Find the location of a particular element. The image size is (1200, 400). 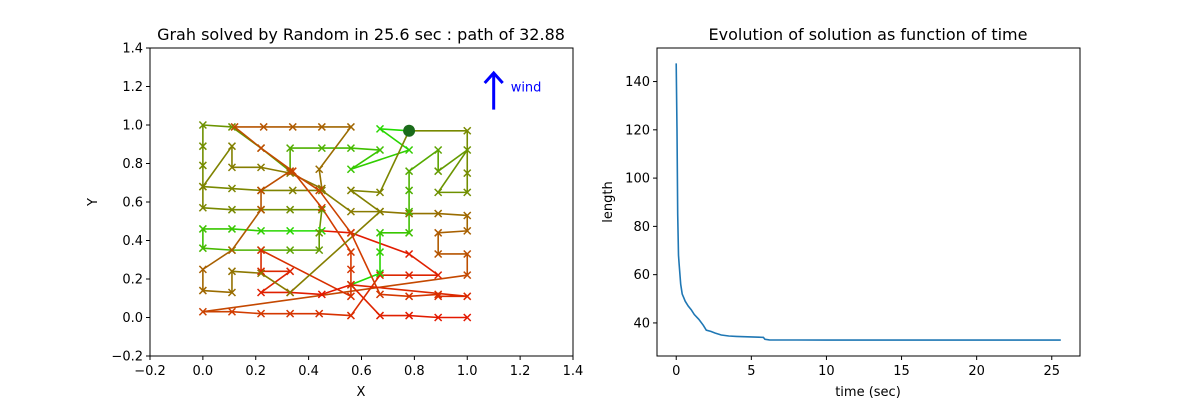

wind-arrowhead-icon is located at coordinates (493, 77).